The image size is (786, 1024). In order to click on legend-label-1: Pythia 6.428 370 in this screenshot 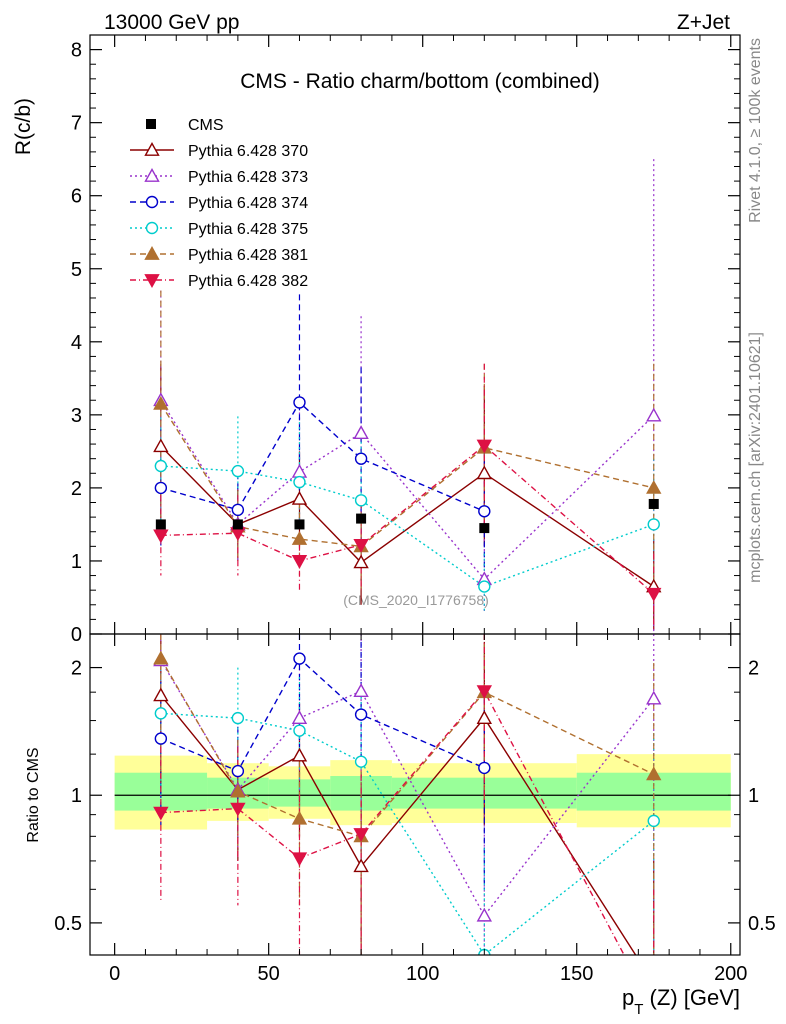, I will do `click(248, 151)`.